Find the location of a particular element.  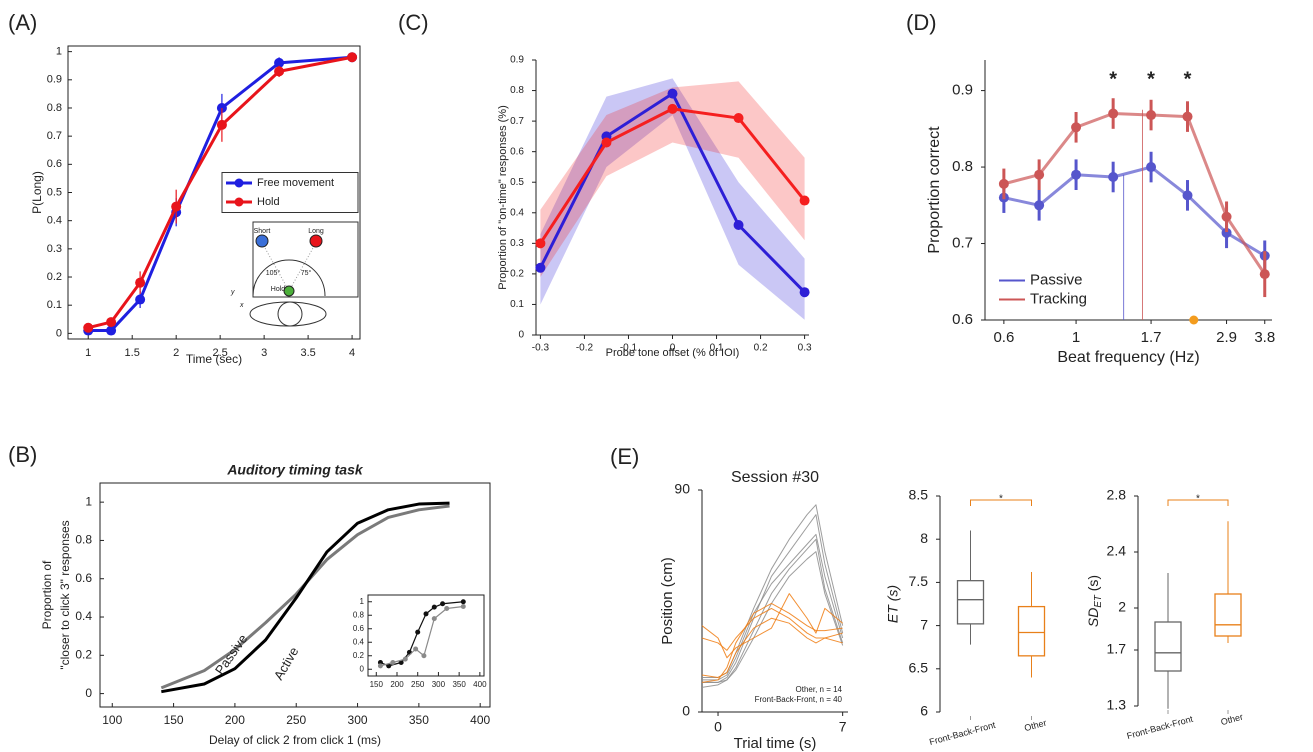

panel-label: (E) is located at coordinates (624, 456).